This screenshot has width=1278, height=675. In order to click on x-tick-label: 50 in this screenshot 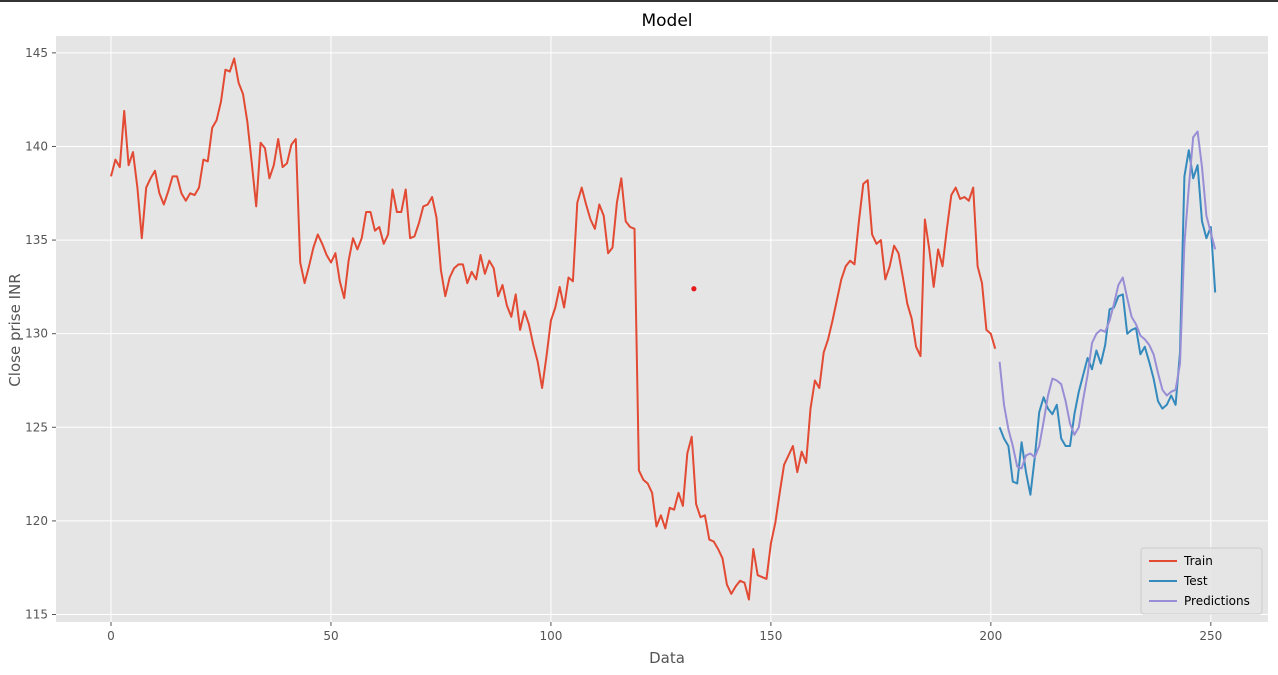, I will do `click(330, 636)`.